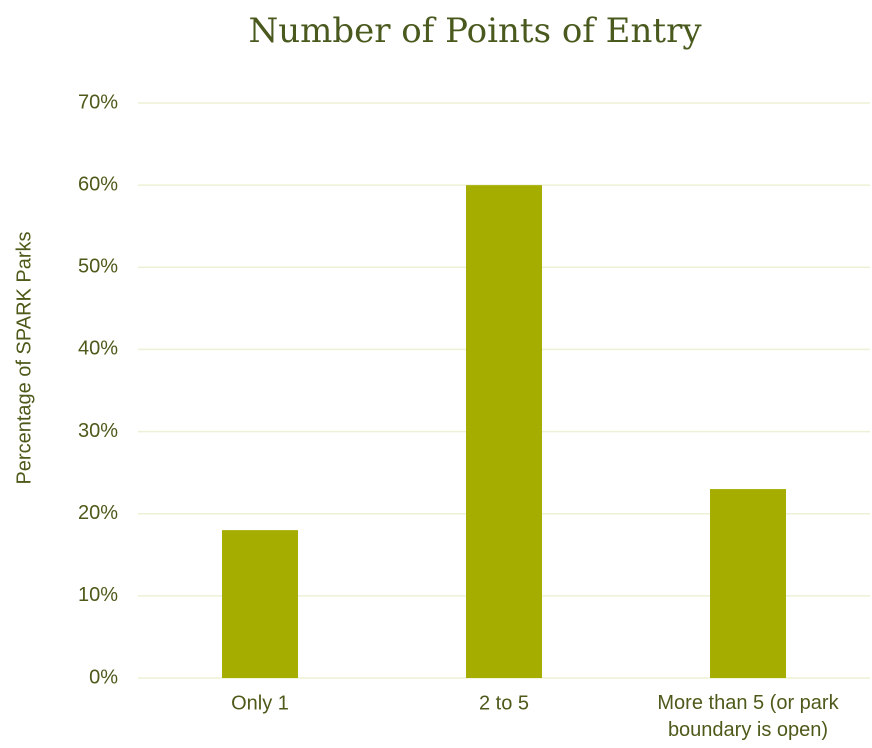  What do you see at coordinates (475, 31) in the screenshot?
I see `chart-title: Number of Points of Entry` at bounding box center [475, 31].